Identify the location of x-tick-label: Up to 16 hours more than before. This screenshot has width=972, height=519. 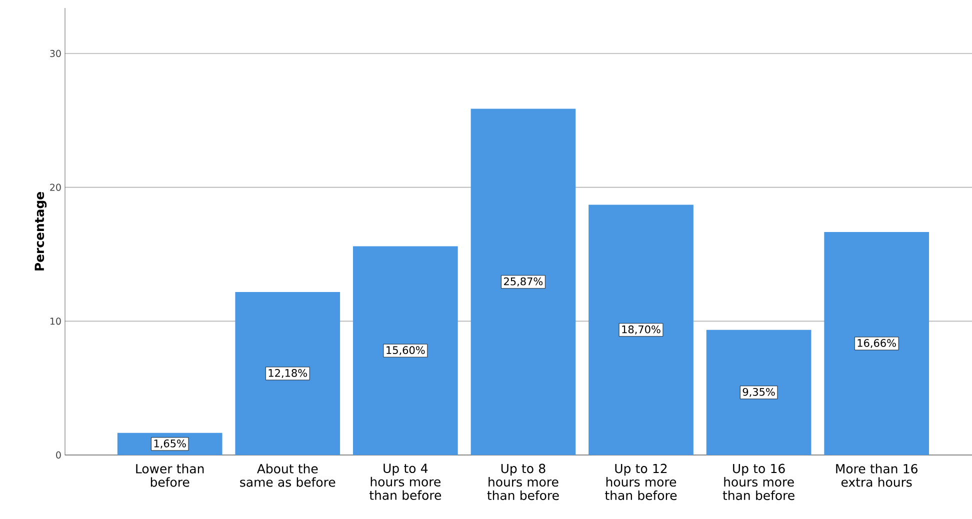
(758, 482).